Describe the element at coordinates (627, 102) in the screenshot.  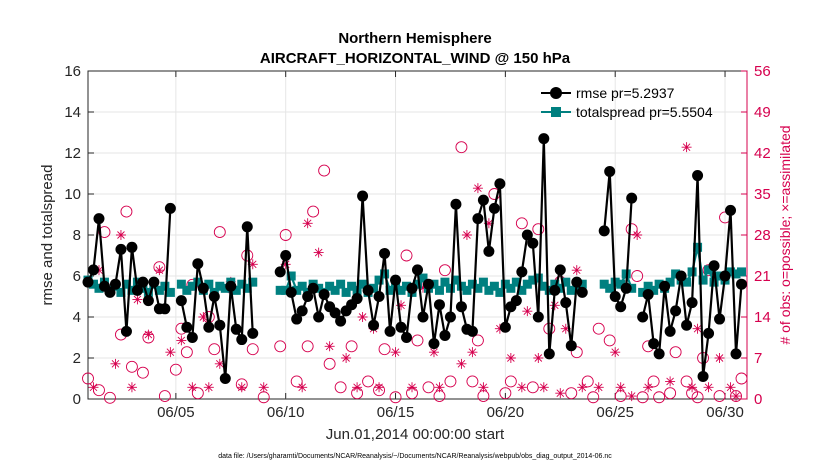
I see `legend: rmse pr=5.2937 totalspread pr=5.5504` at that location.